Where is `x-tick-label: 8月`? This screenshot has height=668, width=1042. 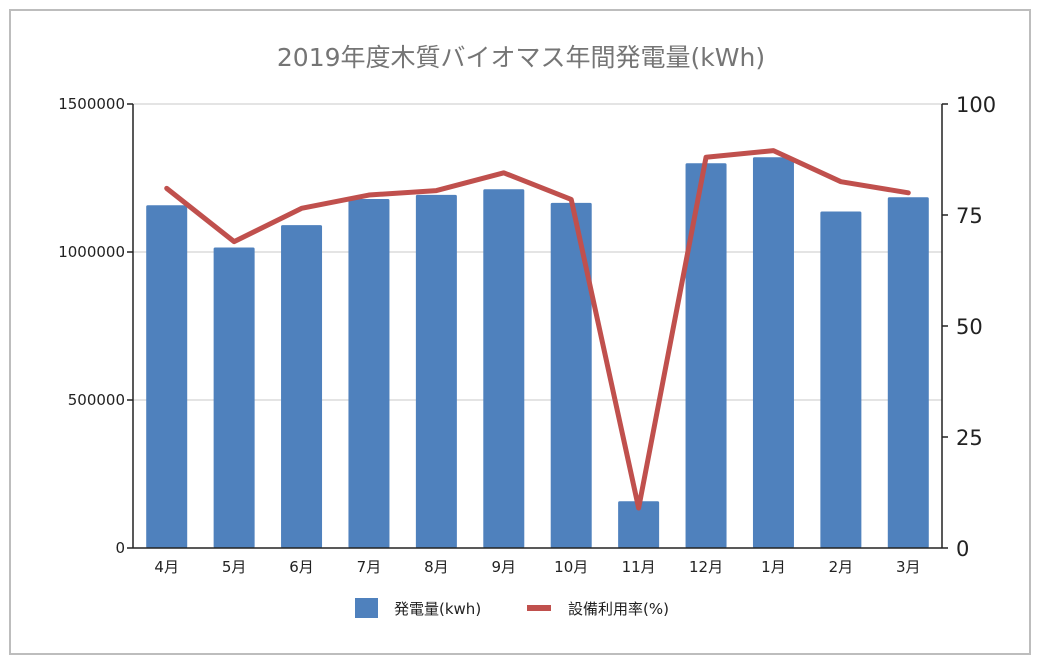
x-tick-label: 8月 is located at coordinates (436, 567).